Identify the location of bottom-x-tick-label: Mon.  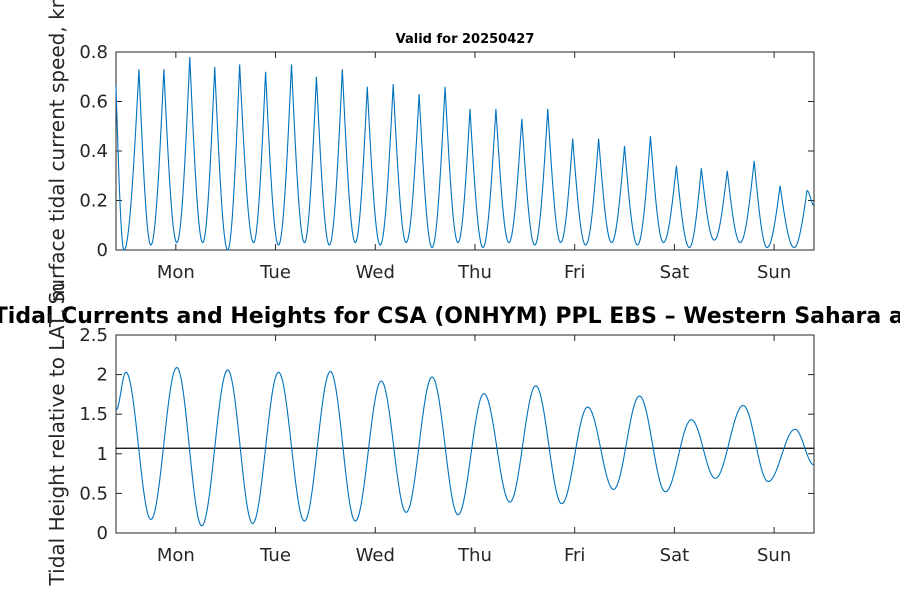
(176, 555).